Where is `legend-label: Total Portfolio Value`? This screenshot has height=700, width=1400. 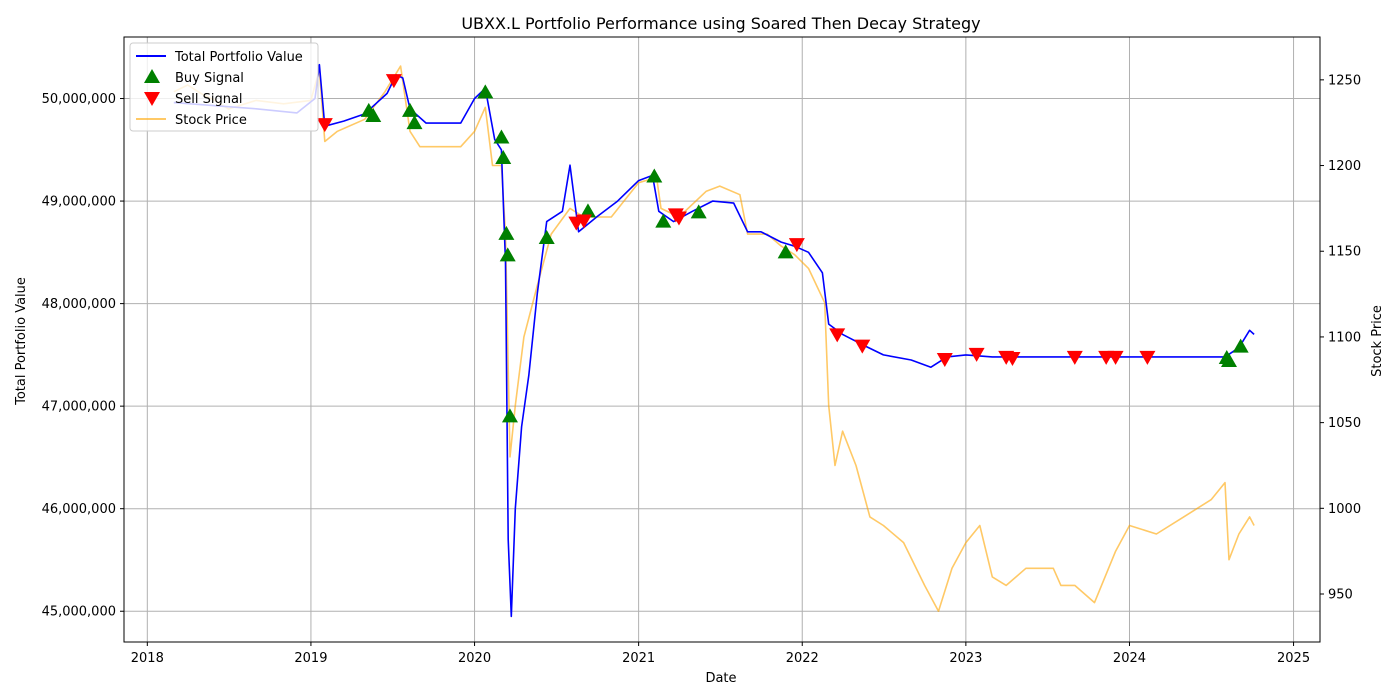 legend-label: Total Portfolio Value is located at coordinates (238, 57).